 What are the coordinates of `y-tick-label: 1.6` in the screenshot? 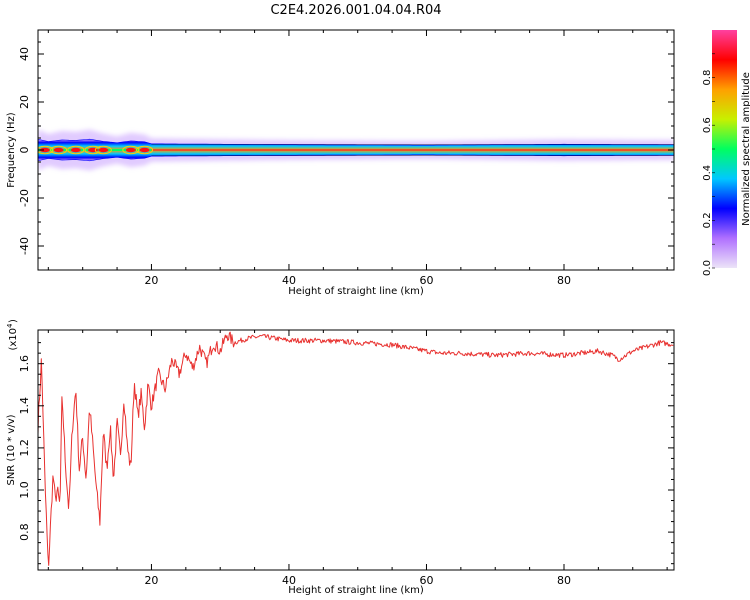 It's located at (24, 364).